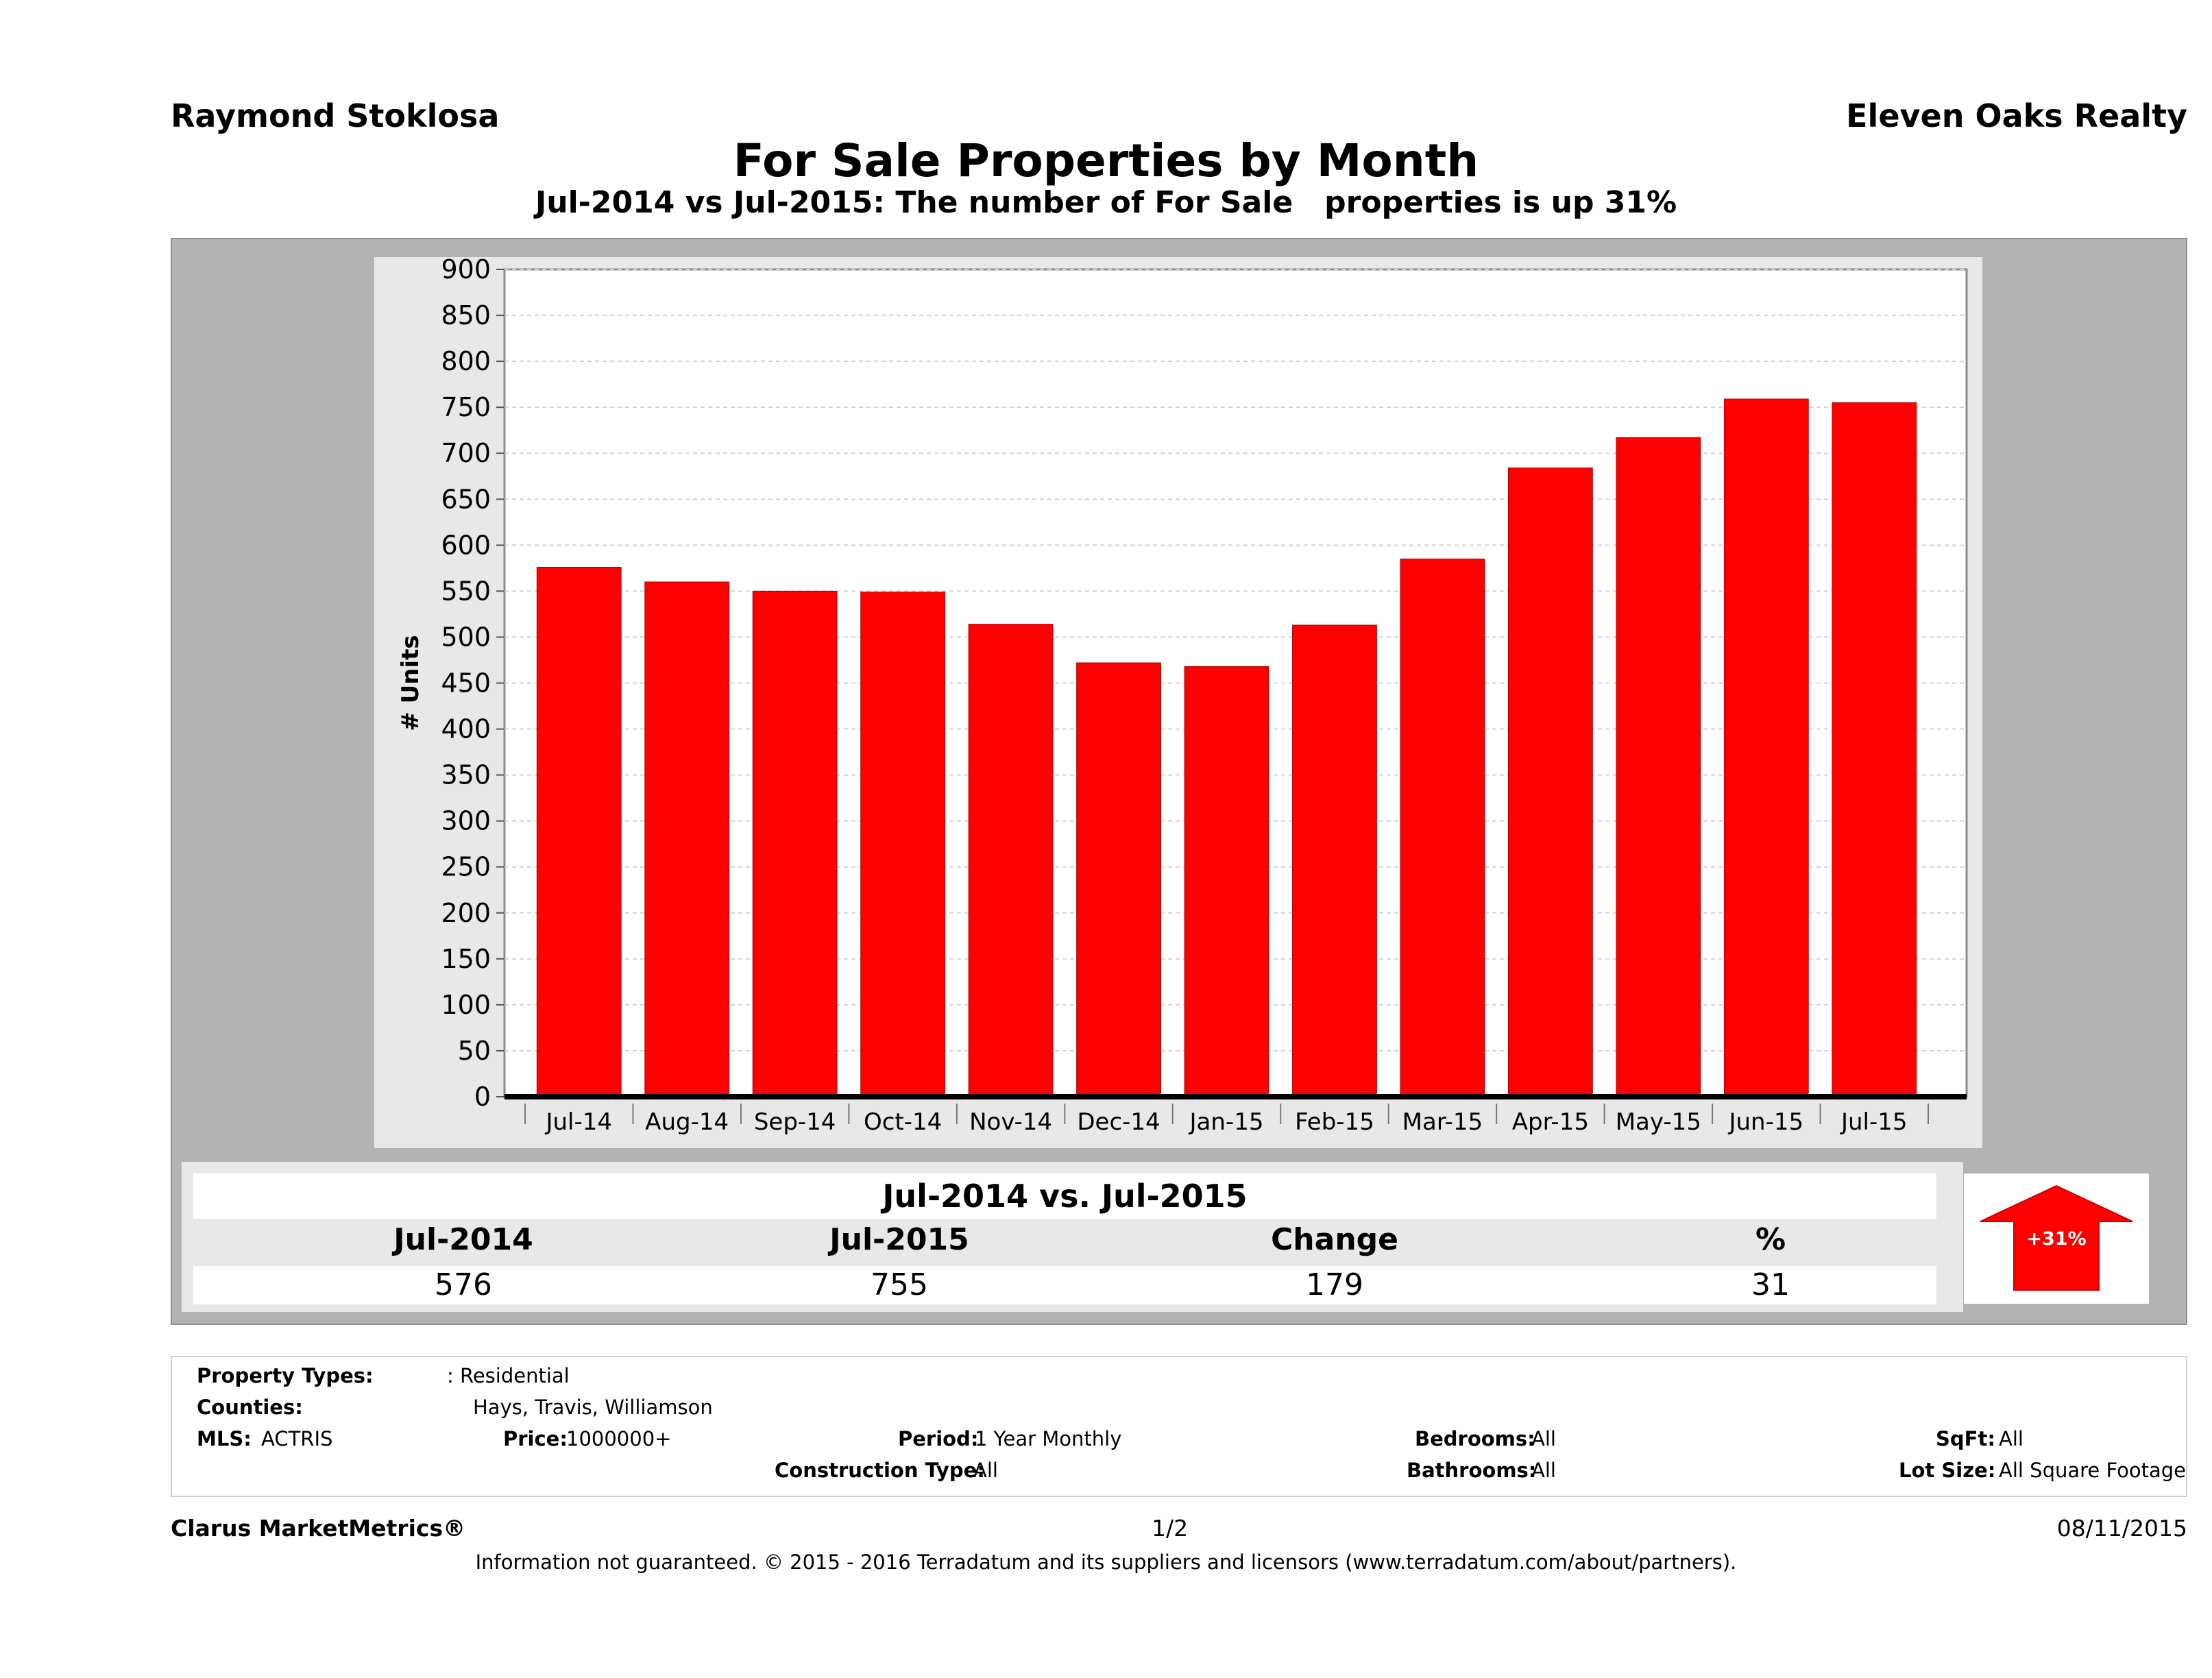 This screenshot has height=1678, width=2212. Describe the element at coordinates (903, 1122) in the screenshot. I see `x-tick-label: Oct-14` at that location.